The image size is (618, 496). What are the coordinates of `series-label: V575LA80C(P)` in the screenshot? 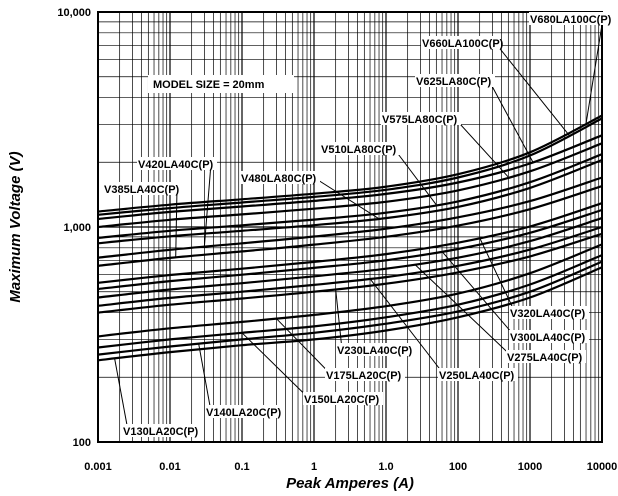 It's located at (420, 120).